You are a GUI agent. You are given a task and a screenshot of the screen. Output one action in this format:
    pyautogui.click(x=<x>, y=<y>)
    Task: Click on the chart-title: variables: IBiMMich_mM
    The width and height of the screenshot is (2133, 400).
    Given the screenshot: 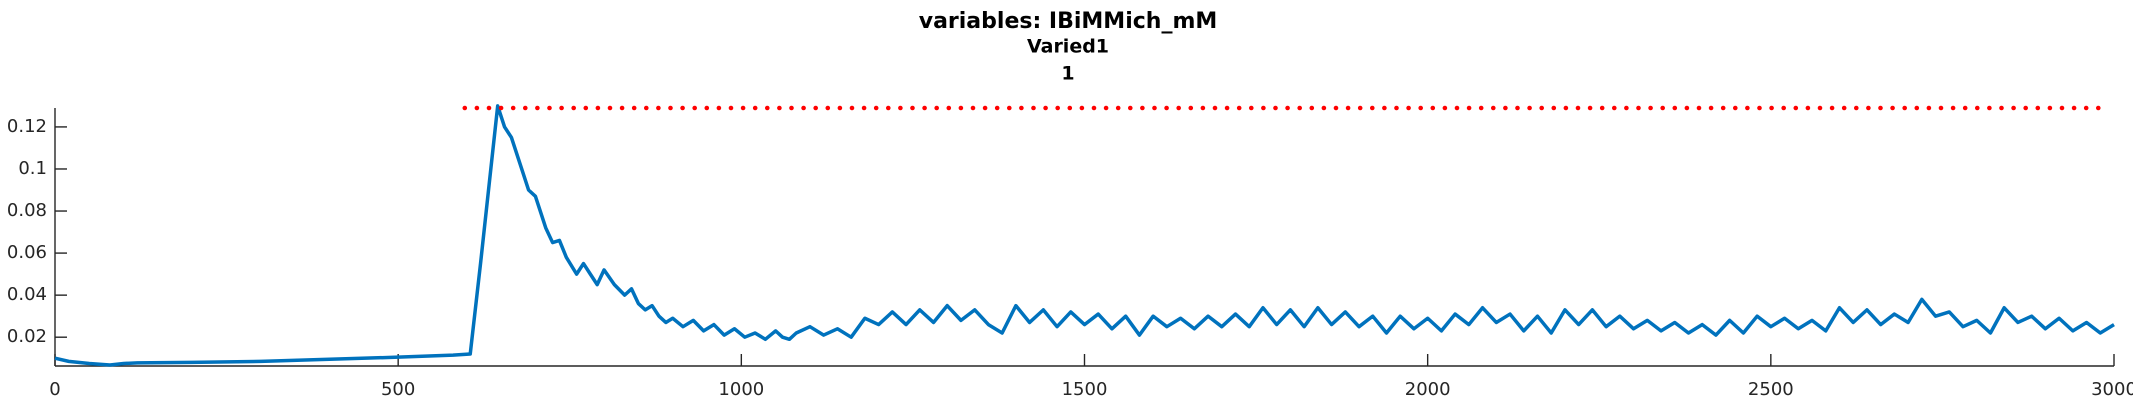 What is the action you would take?
    pyautogui.click(x=1068, y=21)
    